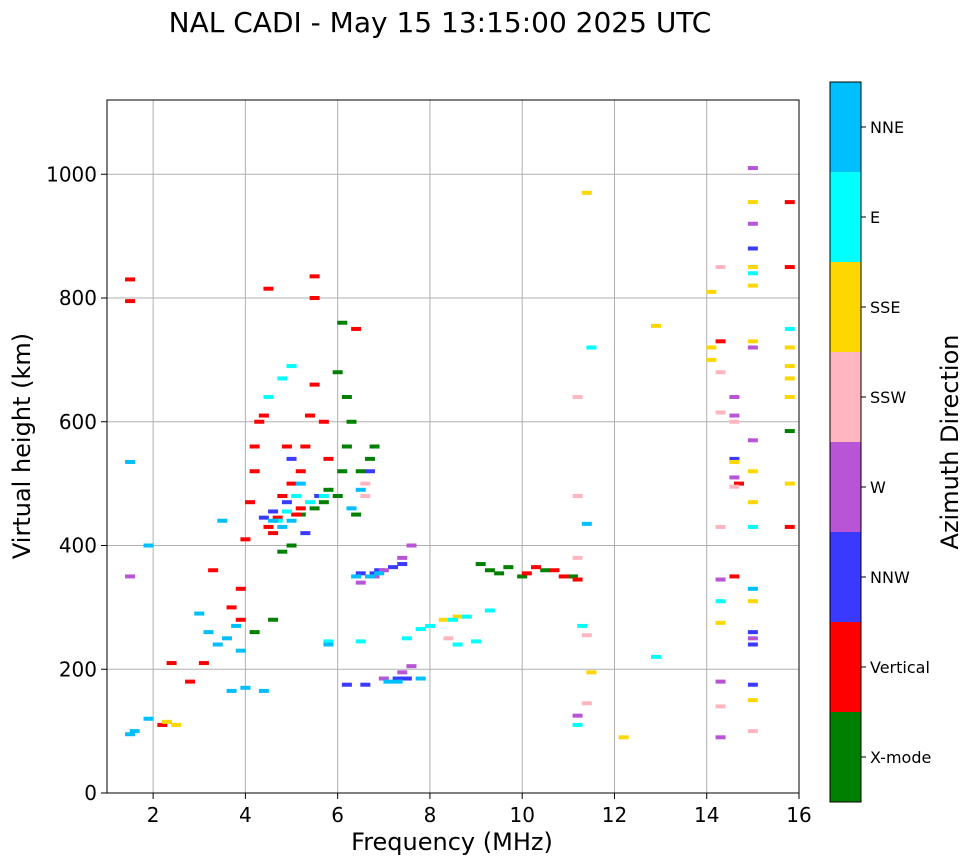 This screenshot has height=865, width=972. Describe the element at coordinates (78, 546) in the screenshot. I see `y-tick-label: 400` at that location.